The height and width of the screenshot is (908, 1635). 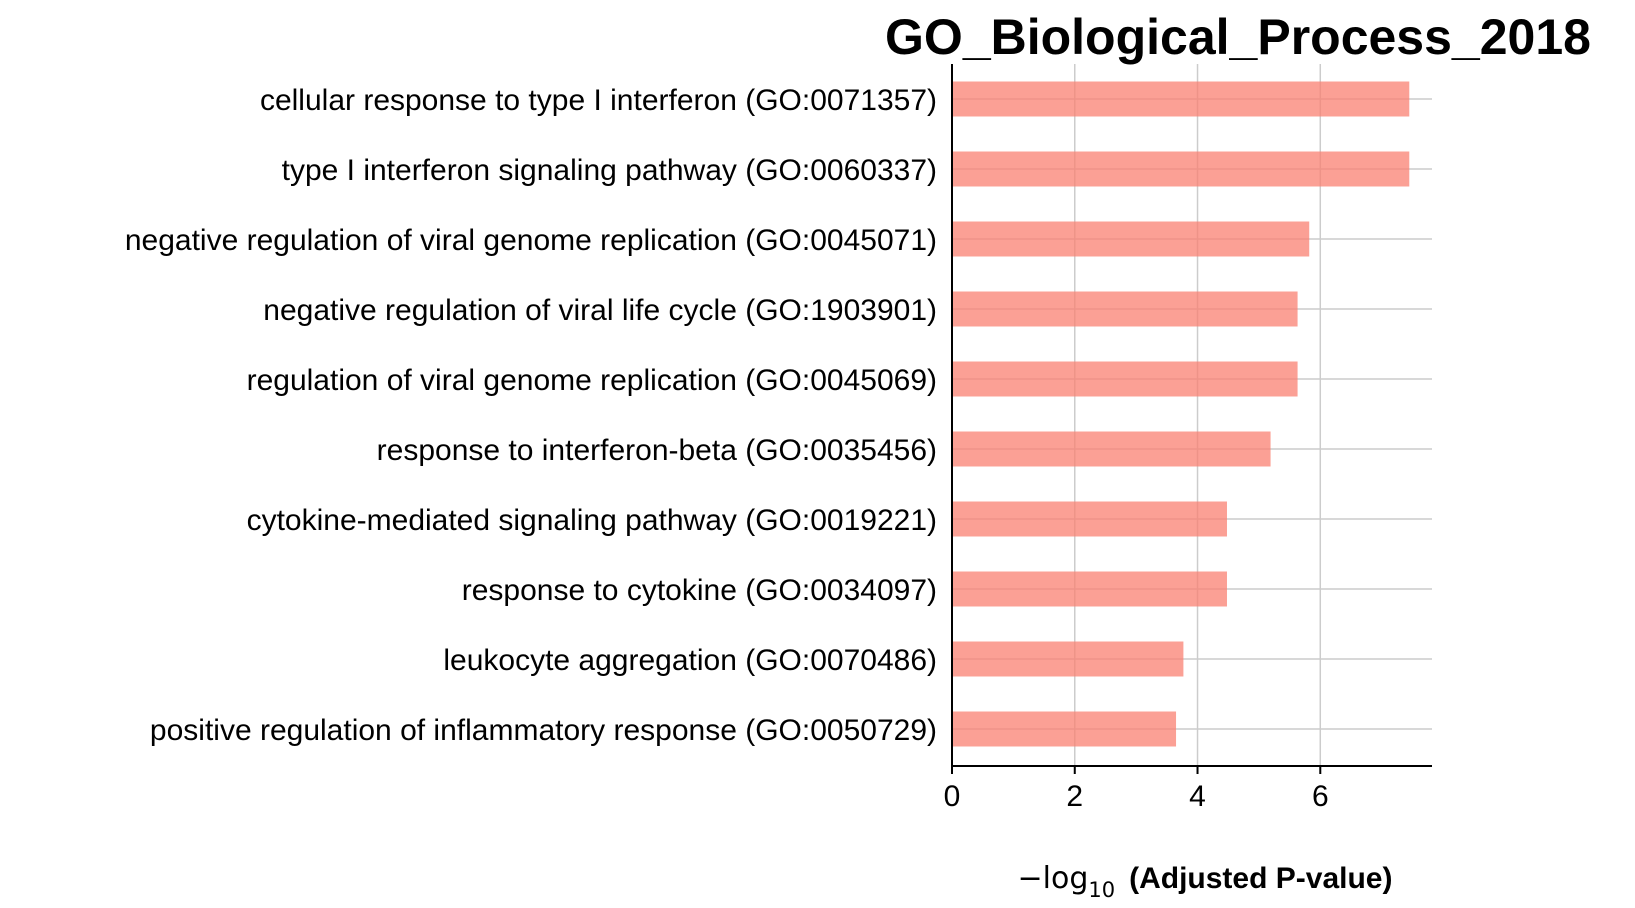 I want to click on x-axis-label-subscript: 10, so click(x=1101, y=890).